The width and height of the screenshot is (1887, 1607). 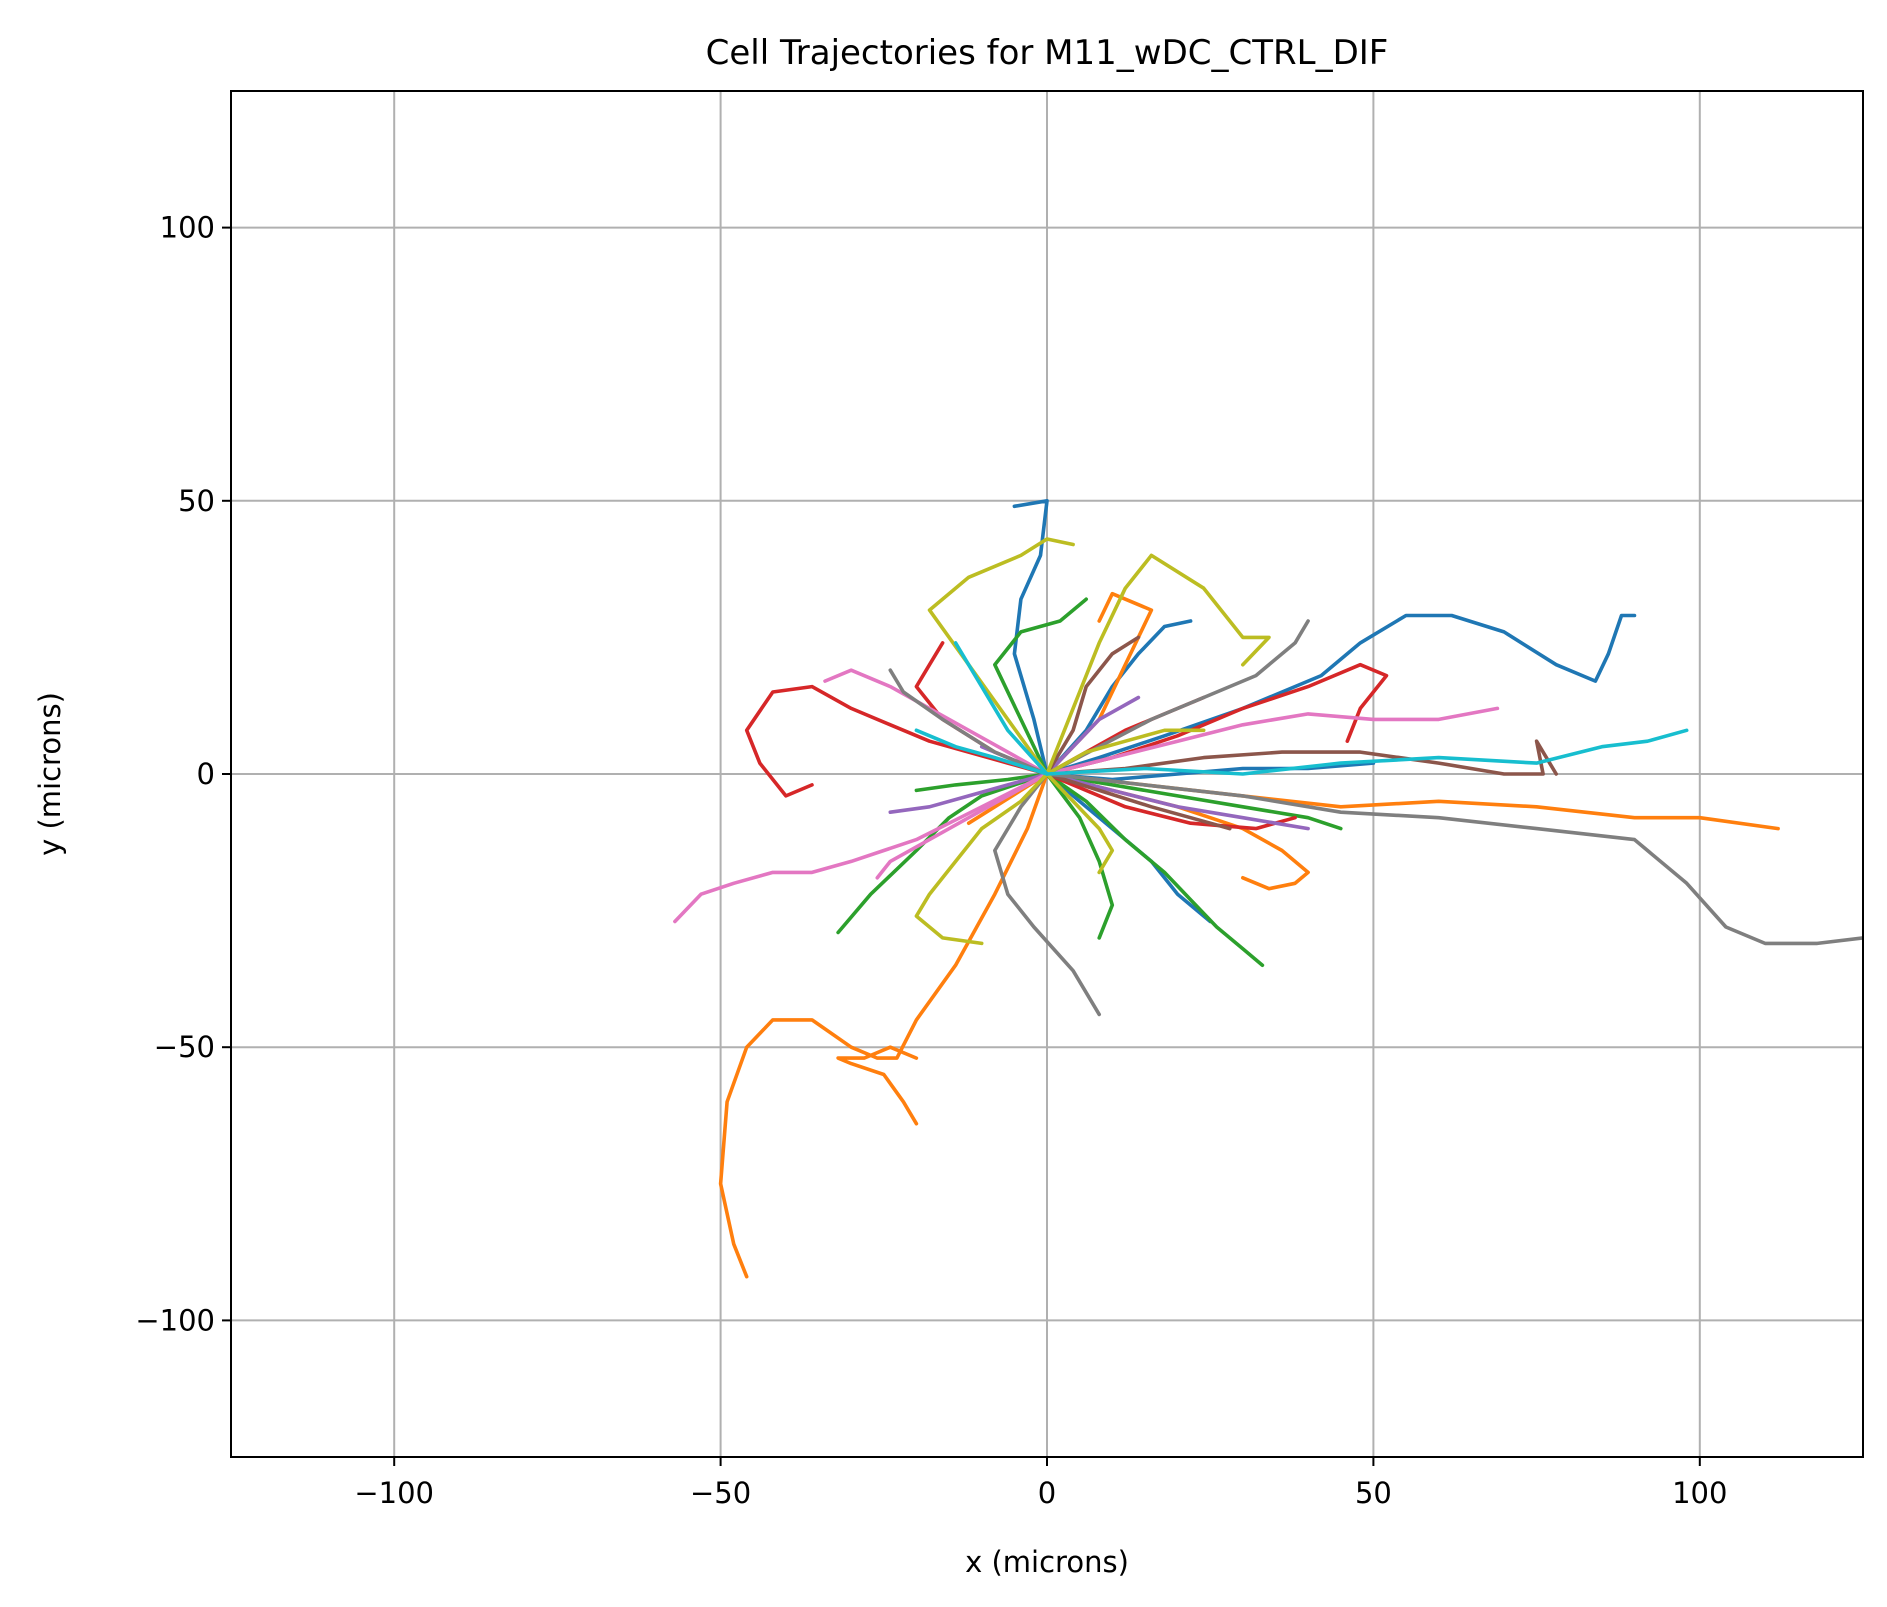 I want to click on y-tick-label: 50, so click(x=196, y=501).